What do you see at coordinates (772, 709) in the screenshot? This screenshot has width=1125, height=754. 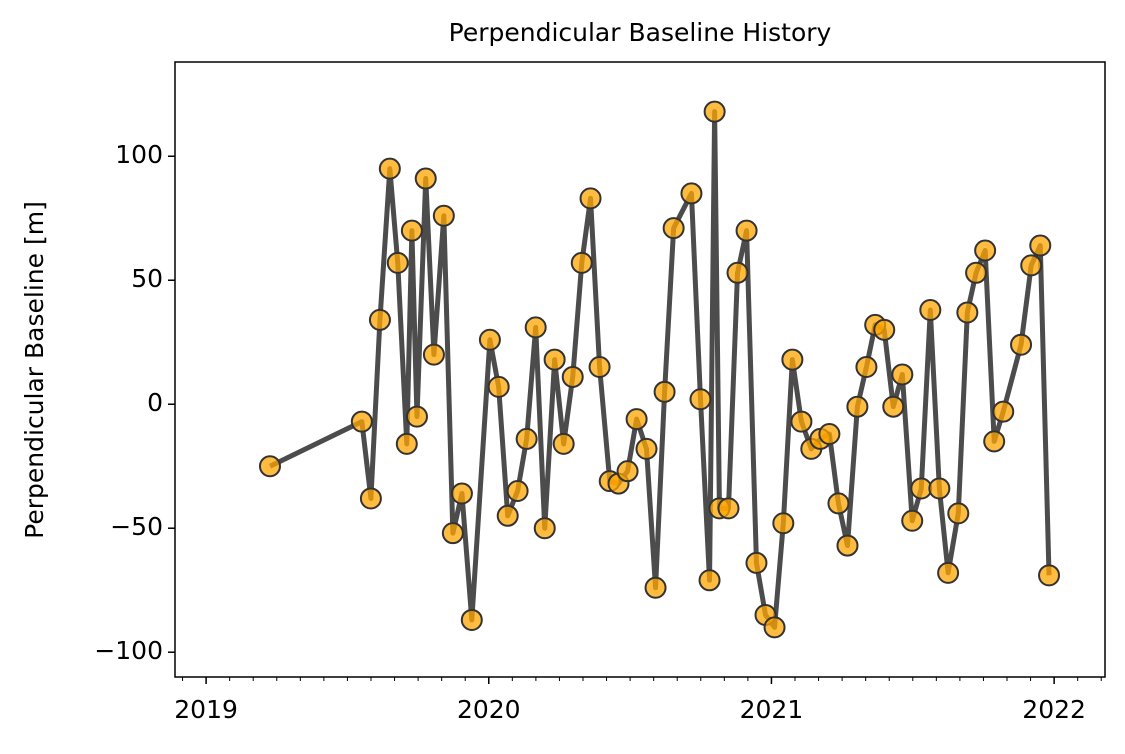 I see `x-tick-label: 2021` at bounding box center [772, 709].